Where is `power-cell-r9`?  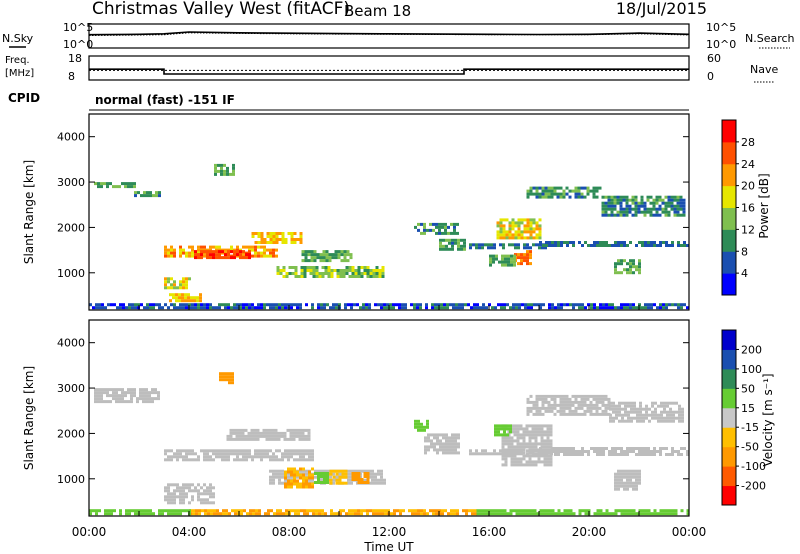
power-cell-r9 is located at coordinates (224, 165).